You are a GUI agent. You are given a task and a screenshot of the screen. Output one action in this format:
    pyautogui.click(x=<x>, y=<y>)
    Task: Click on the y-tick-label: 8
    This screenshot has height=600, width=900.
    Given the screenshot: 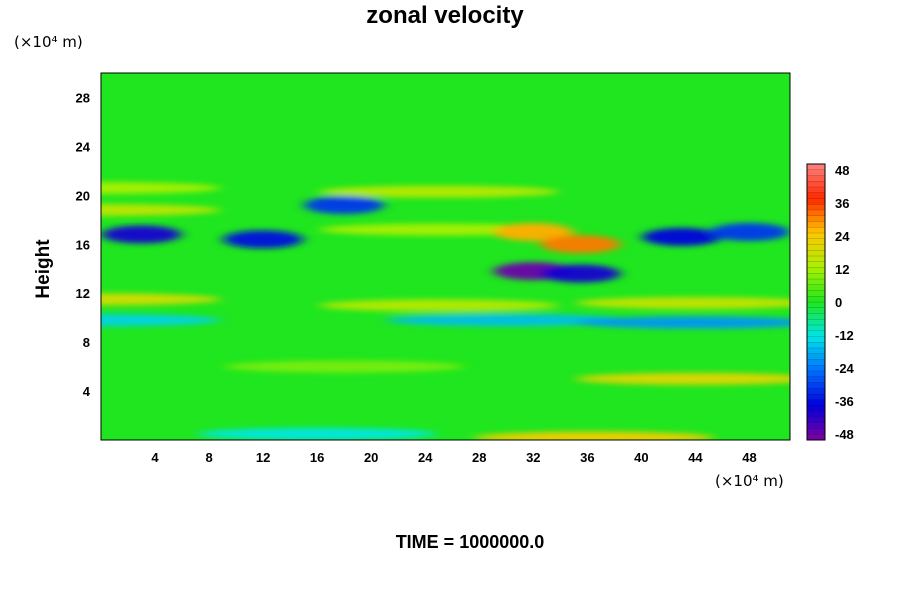 What is the action you would take?
    pyautogui.click(x=86, y=342)
    